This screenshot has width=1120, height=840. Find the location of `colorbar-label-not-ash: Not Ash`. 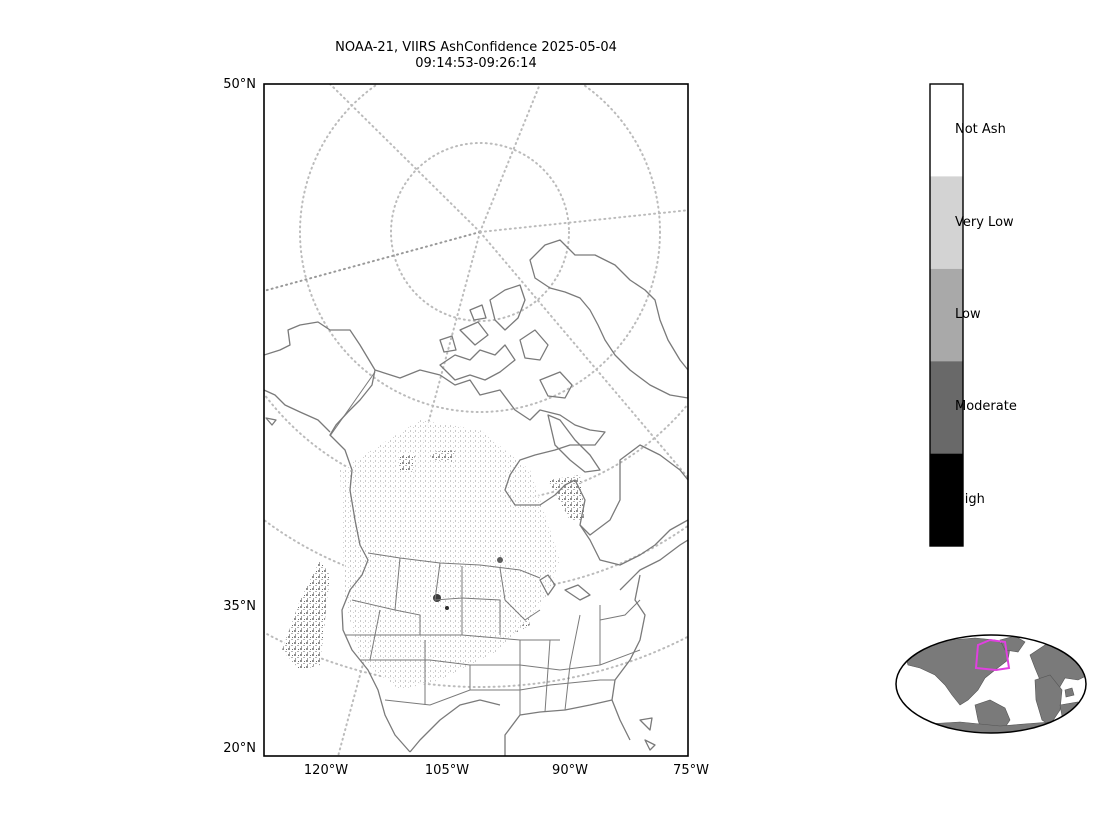

colorbar-label-not-ash: Not Ash is located at coordinates (980, 129).